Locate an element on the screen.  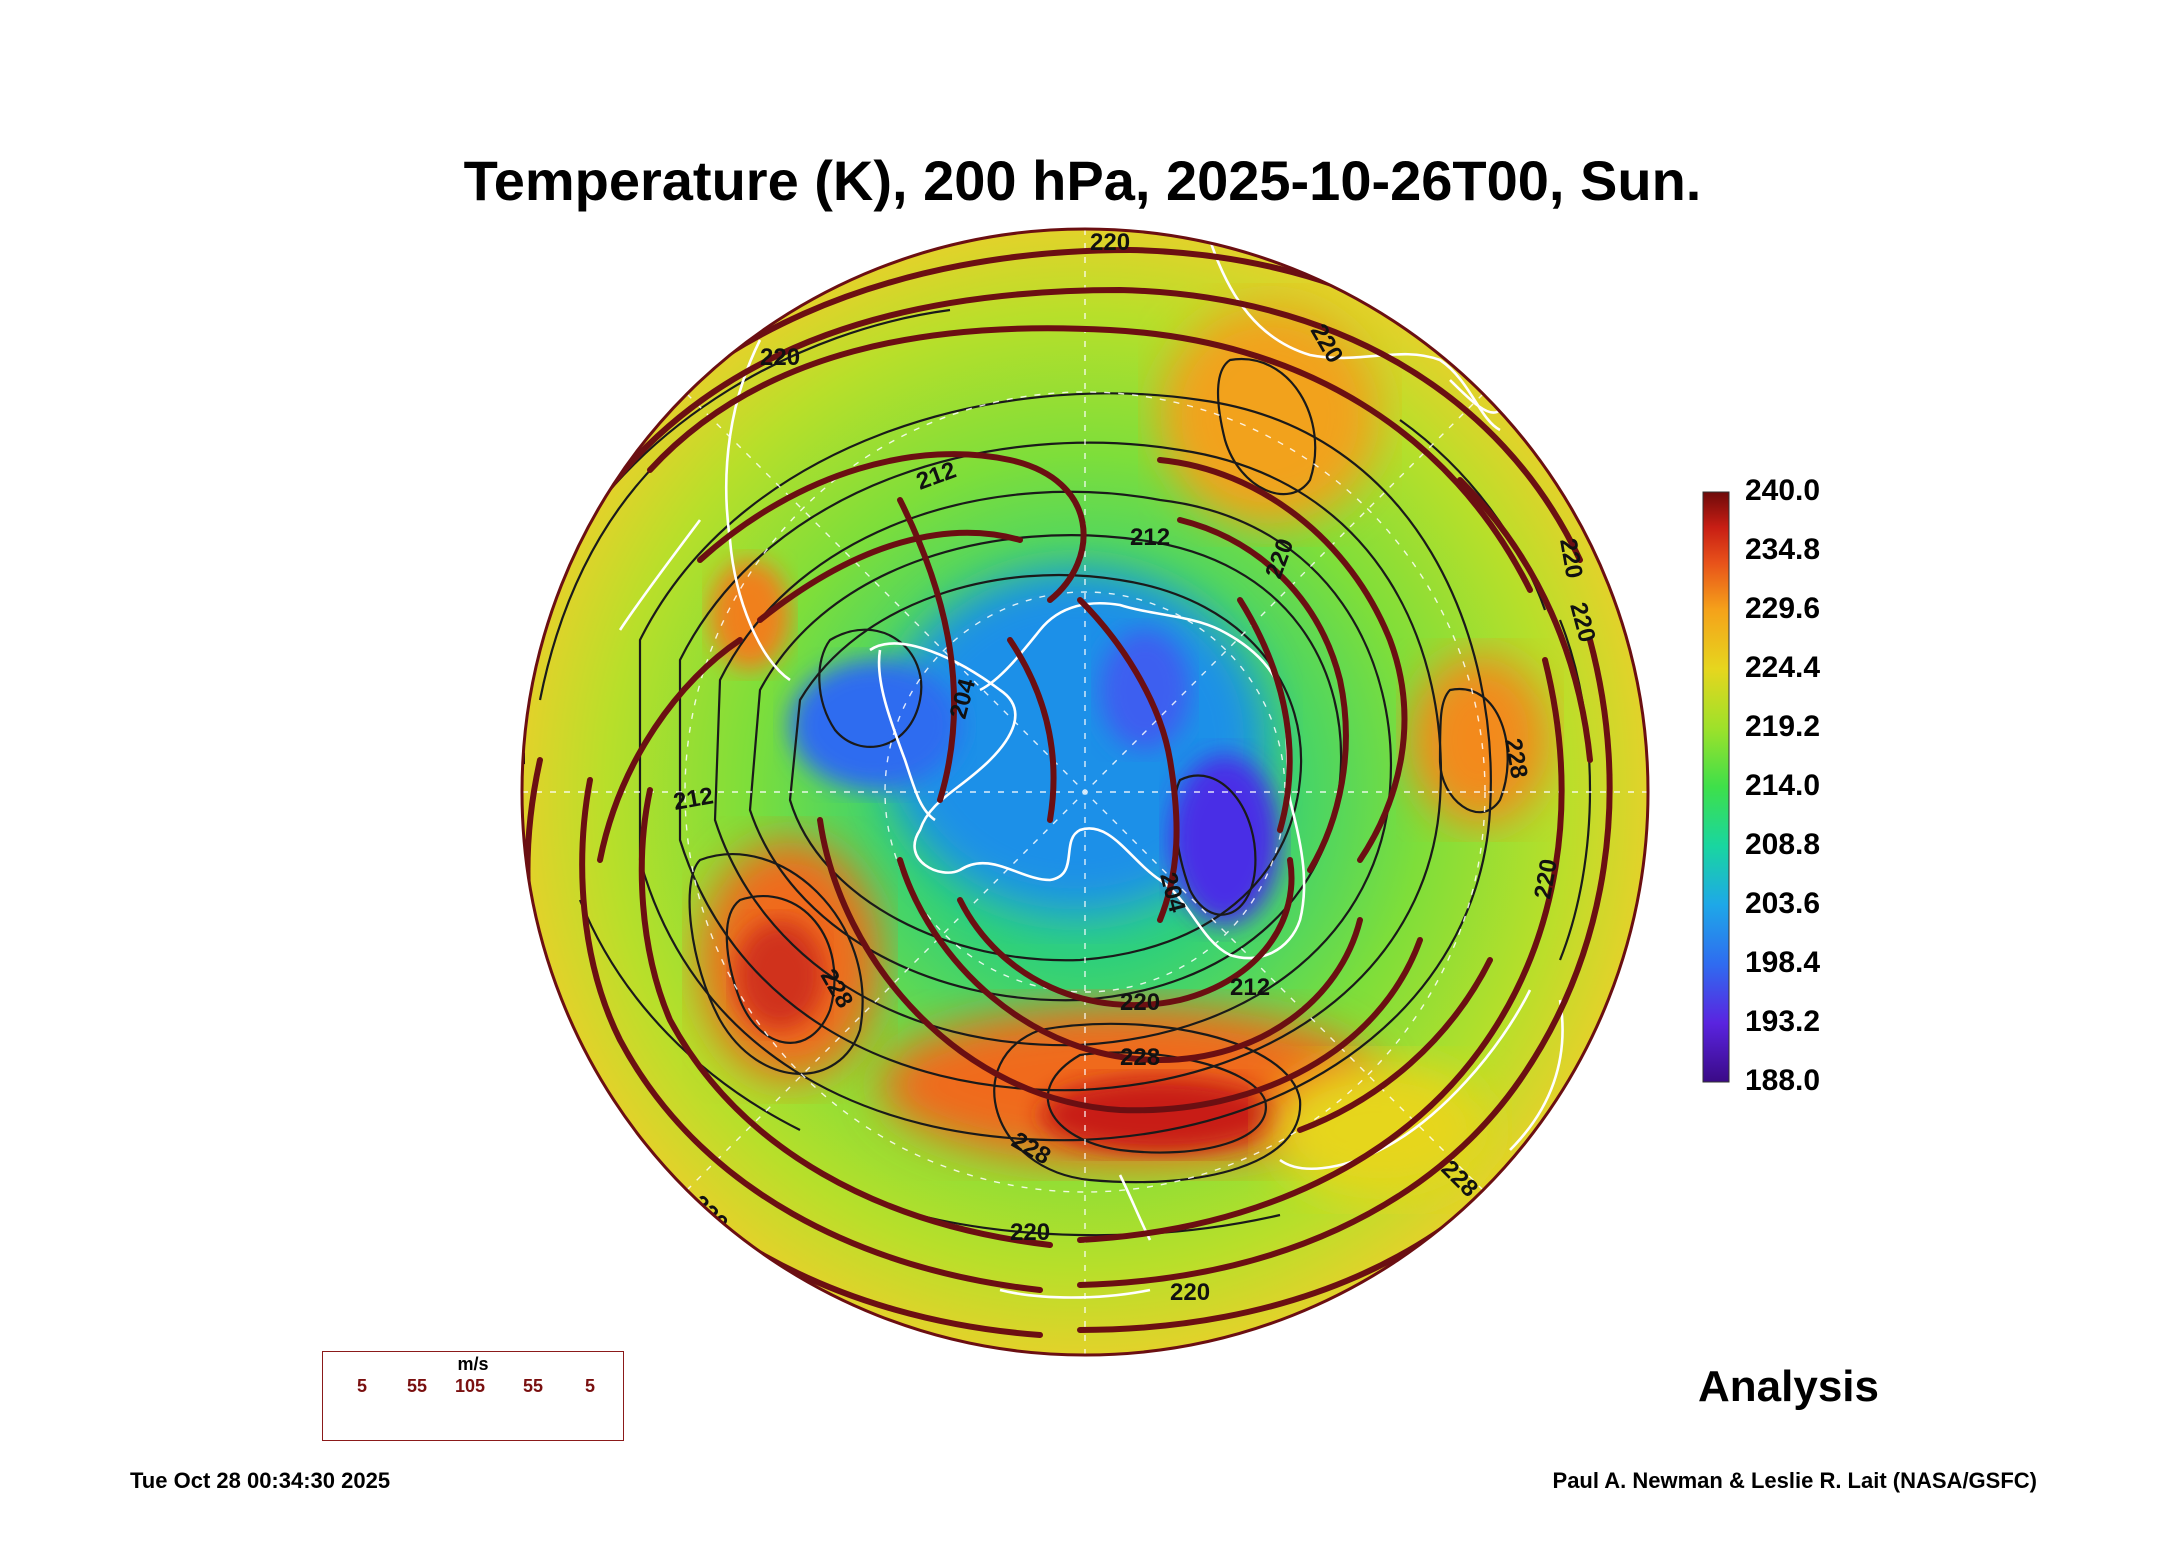
wind-legend-unit: m/s is located at coordinates (473, 1364).